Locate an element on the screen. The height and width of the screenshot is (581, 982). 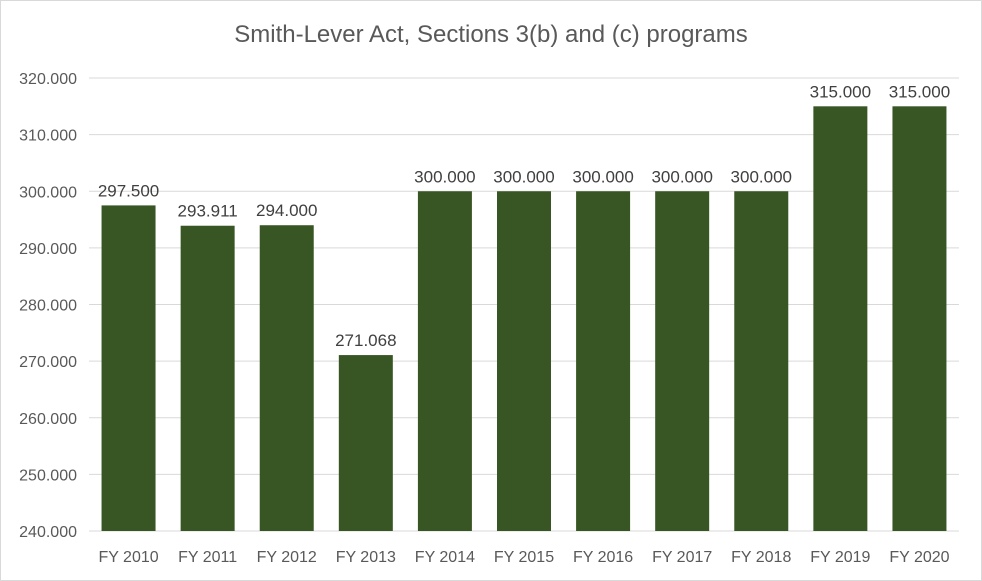
data-label: 293.911 is located at coordinates (208, 211).